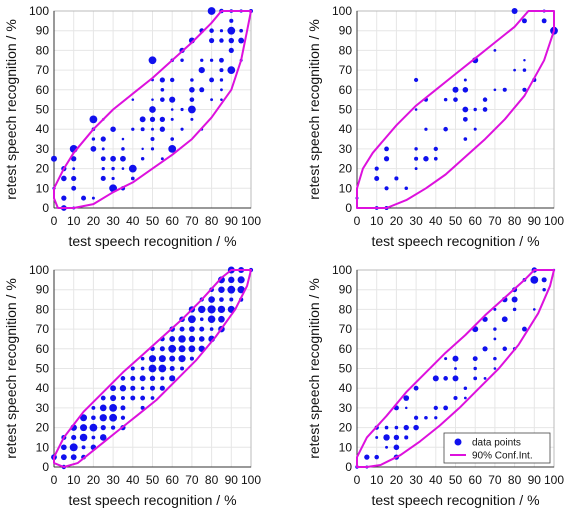 The image size is (567, 521). I want to click on x-tick-label: 30, so click(113, 480).